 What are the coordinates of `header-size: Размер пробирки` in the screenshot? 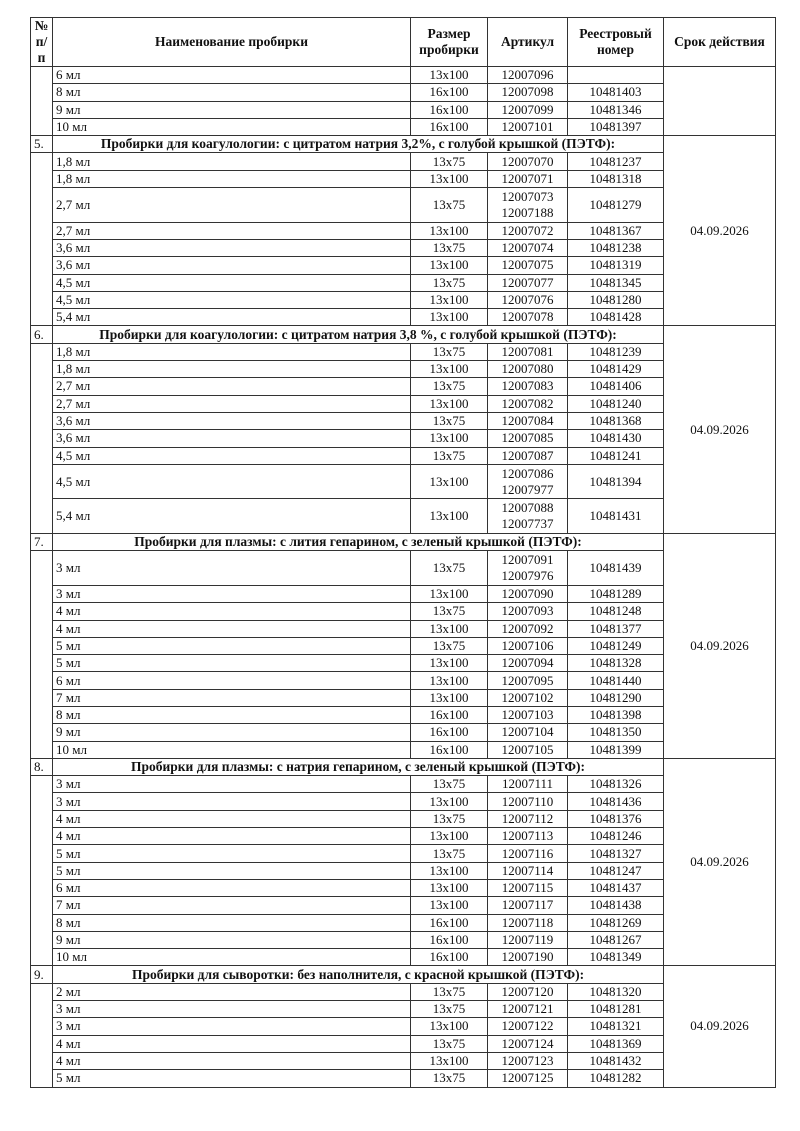 It's located at (449, 42).